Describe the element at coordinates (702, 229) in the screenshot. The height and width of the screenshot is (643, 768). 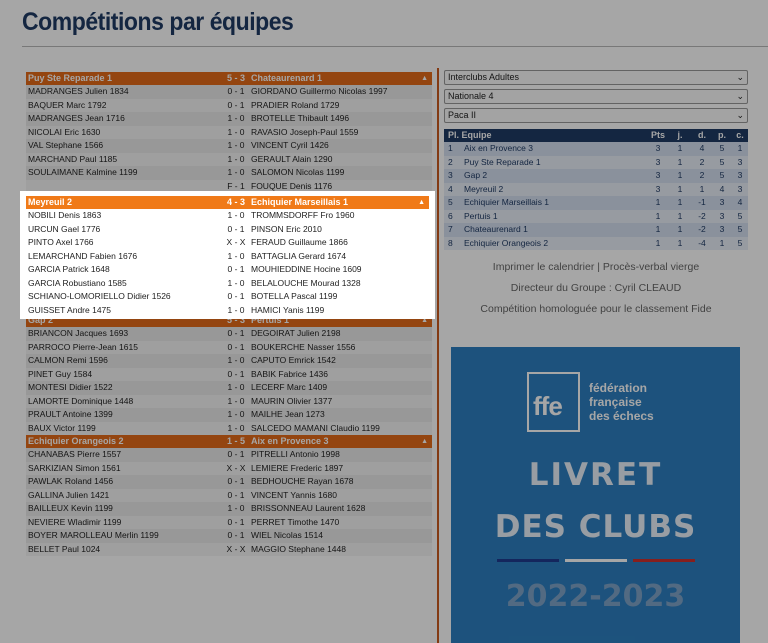
I see `difference: -2` at that location.